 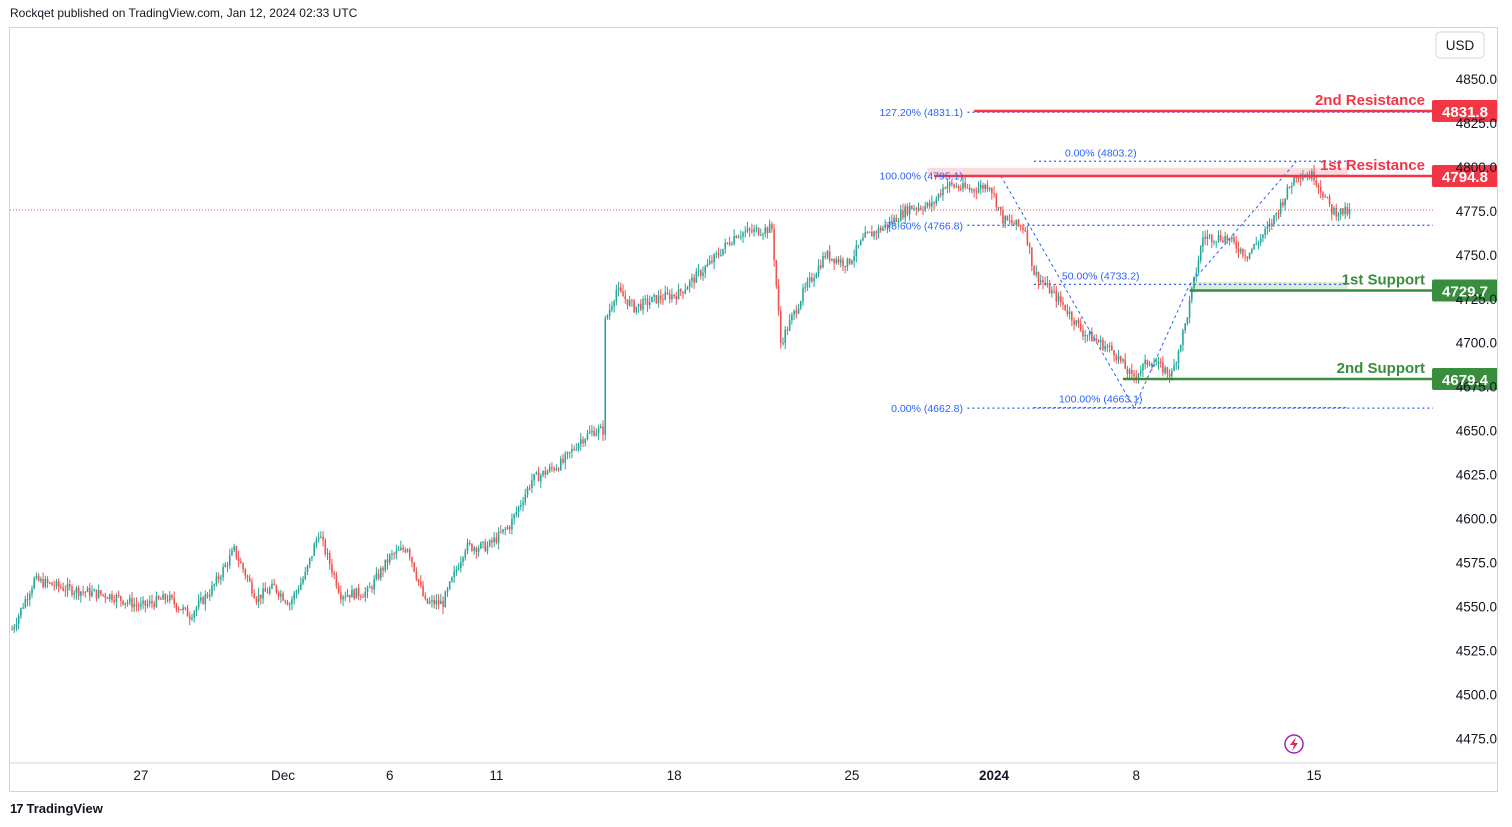 What do you see at coordinates (1100, 400) in the screenshot?
I see `fib-right-label: 100.00% (4663.1)` at bounding box center [1100, 400].